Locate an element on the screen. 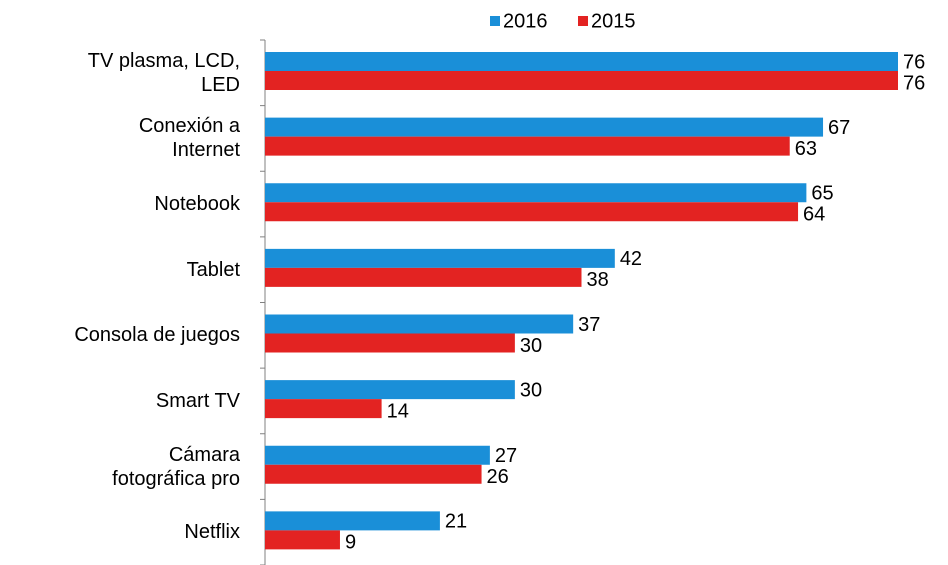 The height and width of the screenshot is (565, 948). category-label: Tablet is located at coordinates (213, 269).